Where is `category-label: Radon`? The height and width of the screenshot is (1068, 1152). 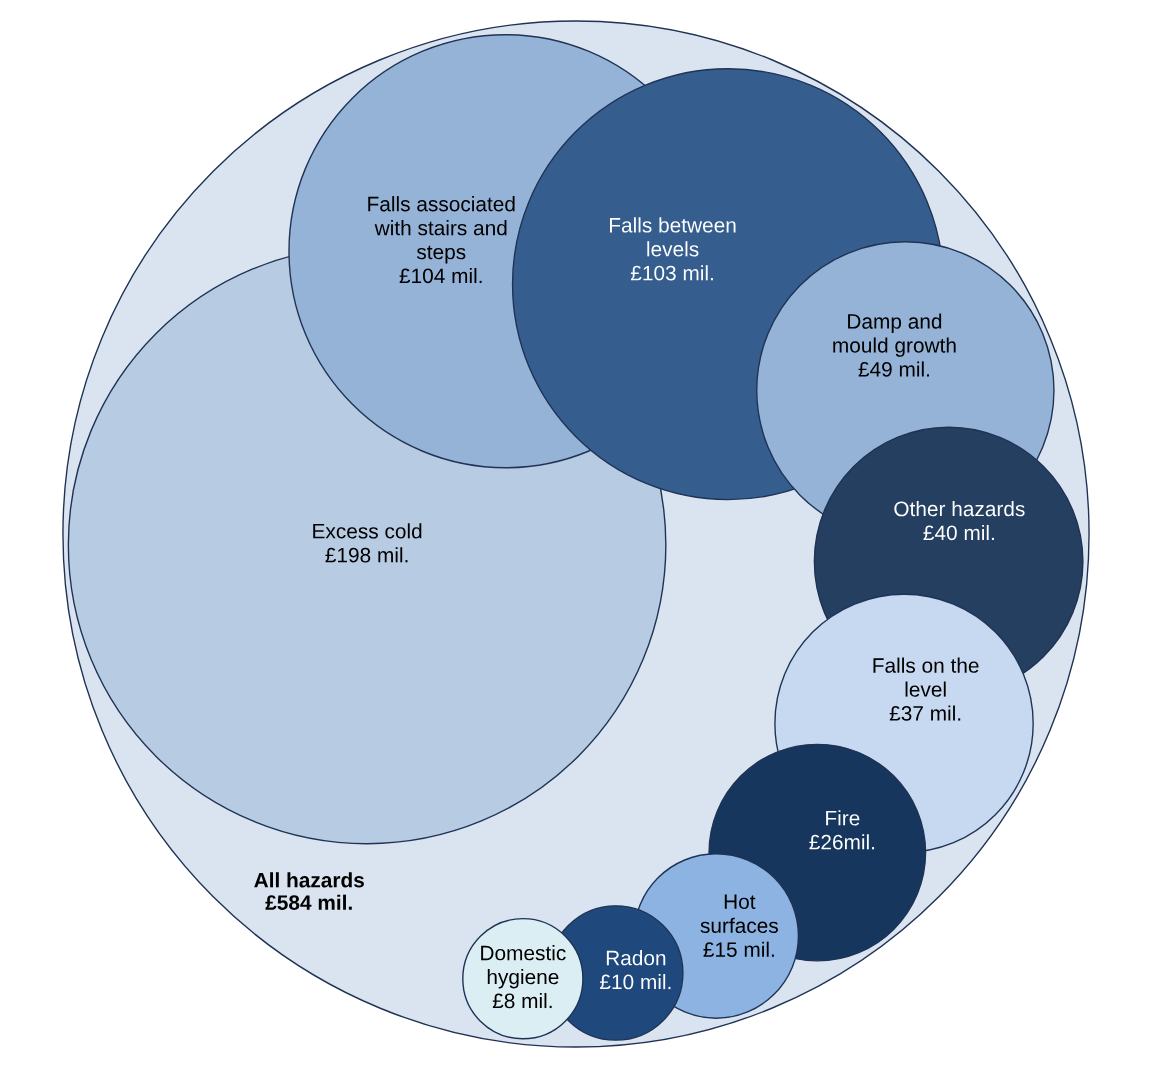
category-label: Radon is located at coordinates (636, 958).